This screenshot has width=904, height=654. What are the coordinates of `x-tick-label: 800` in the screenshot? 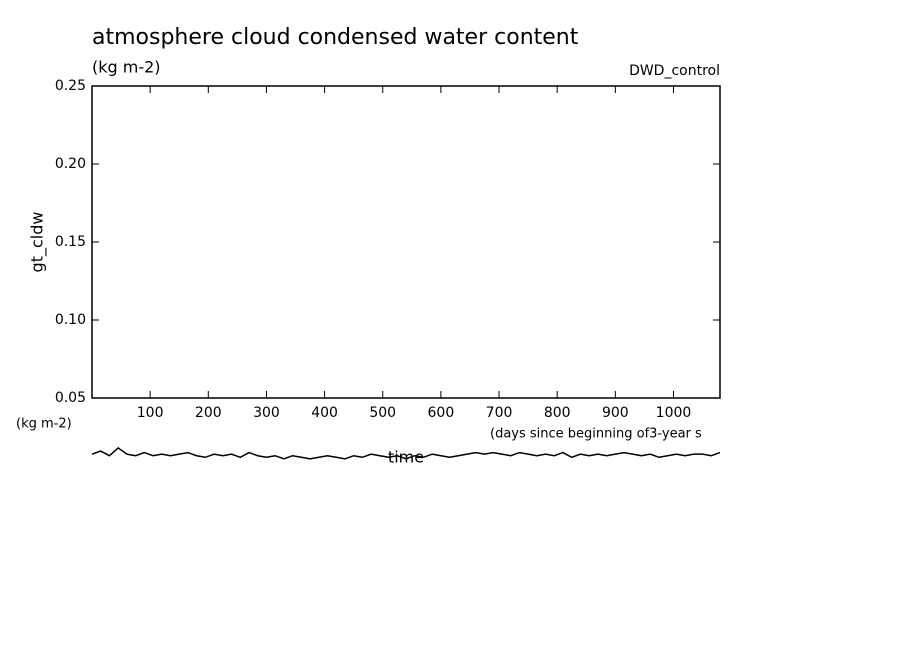 It's located at (557, 413).